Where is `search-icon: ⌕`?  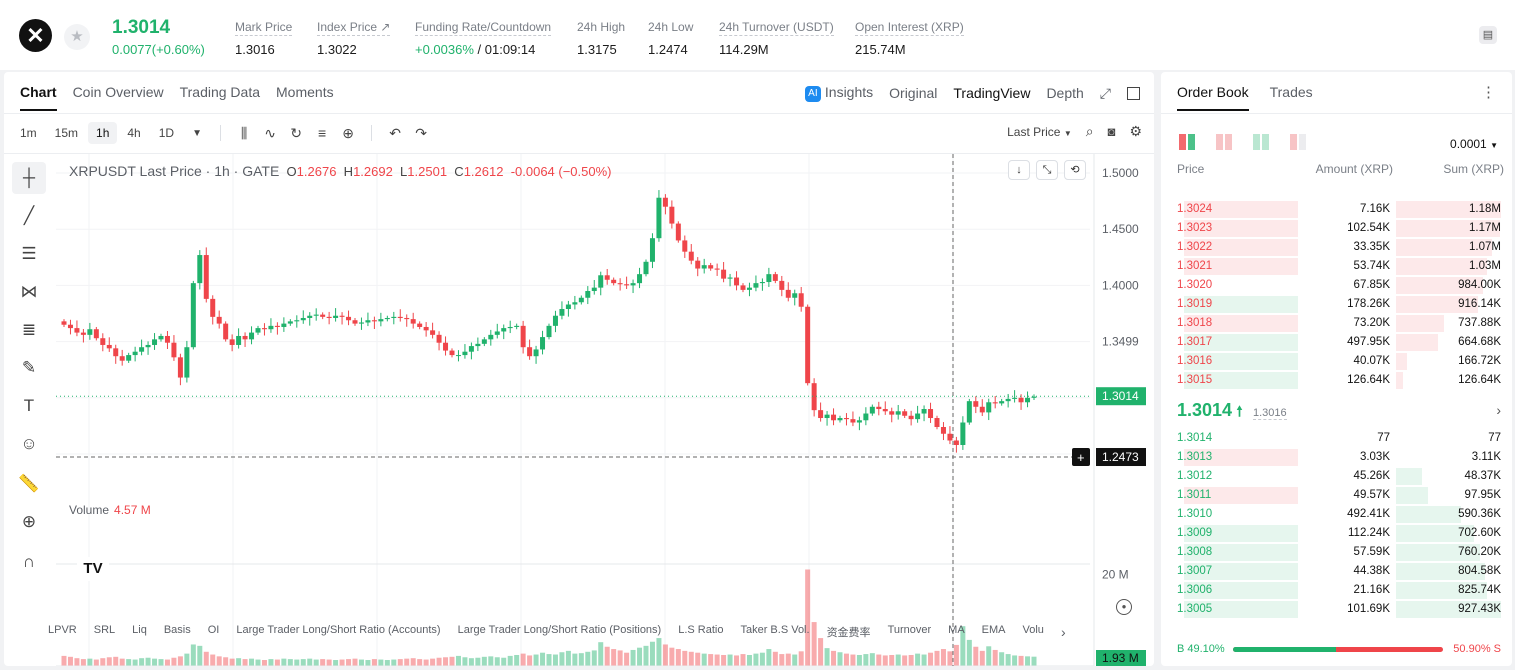
search-icon: ⌕ is located at coordinates (1089, 131).